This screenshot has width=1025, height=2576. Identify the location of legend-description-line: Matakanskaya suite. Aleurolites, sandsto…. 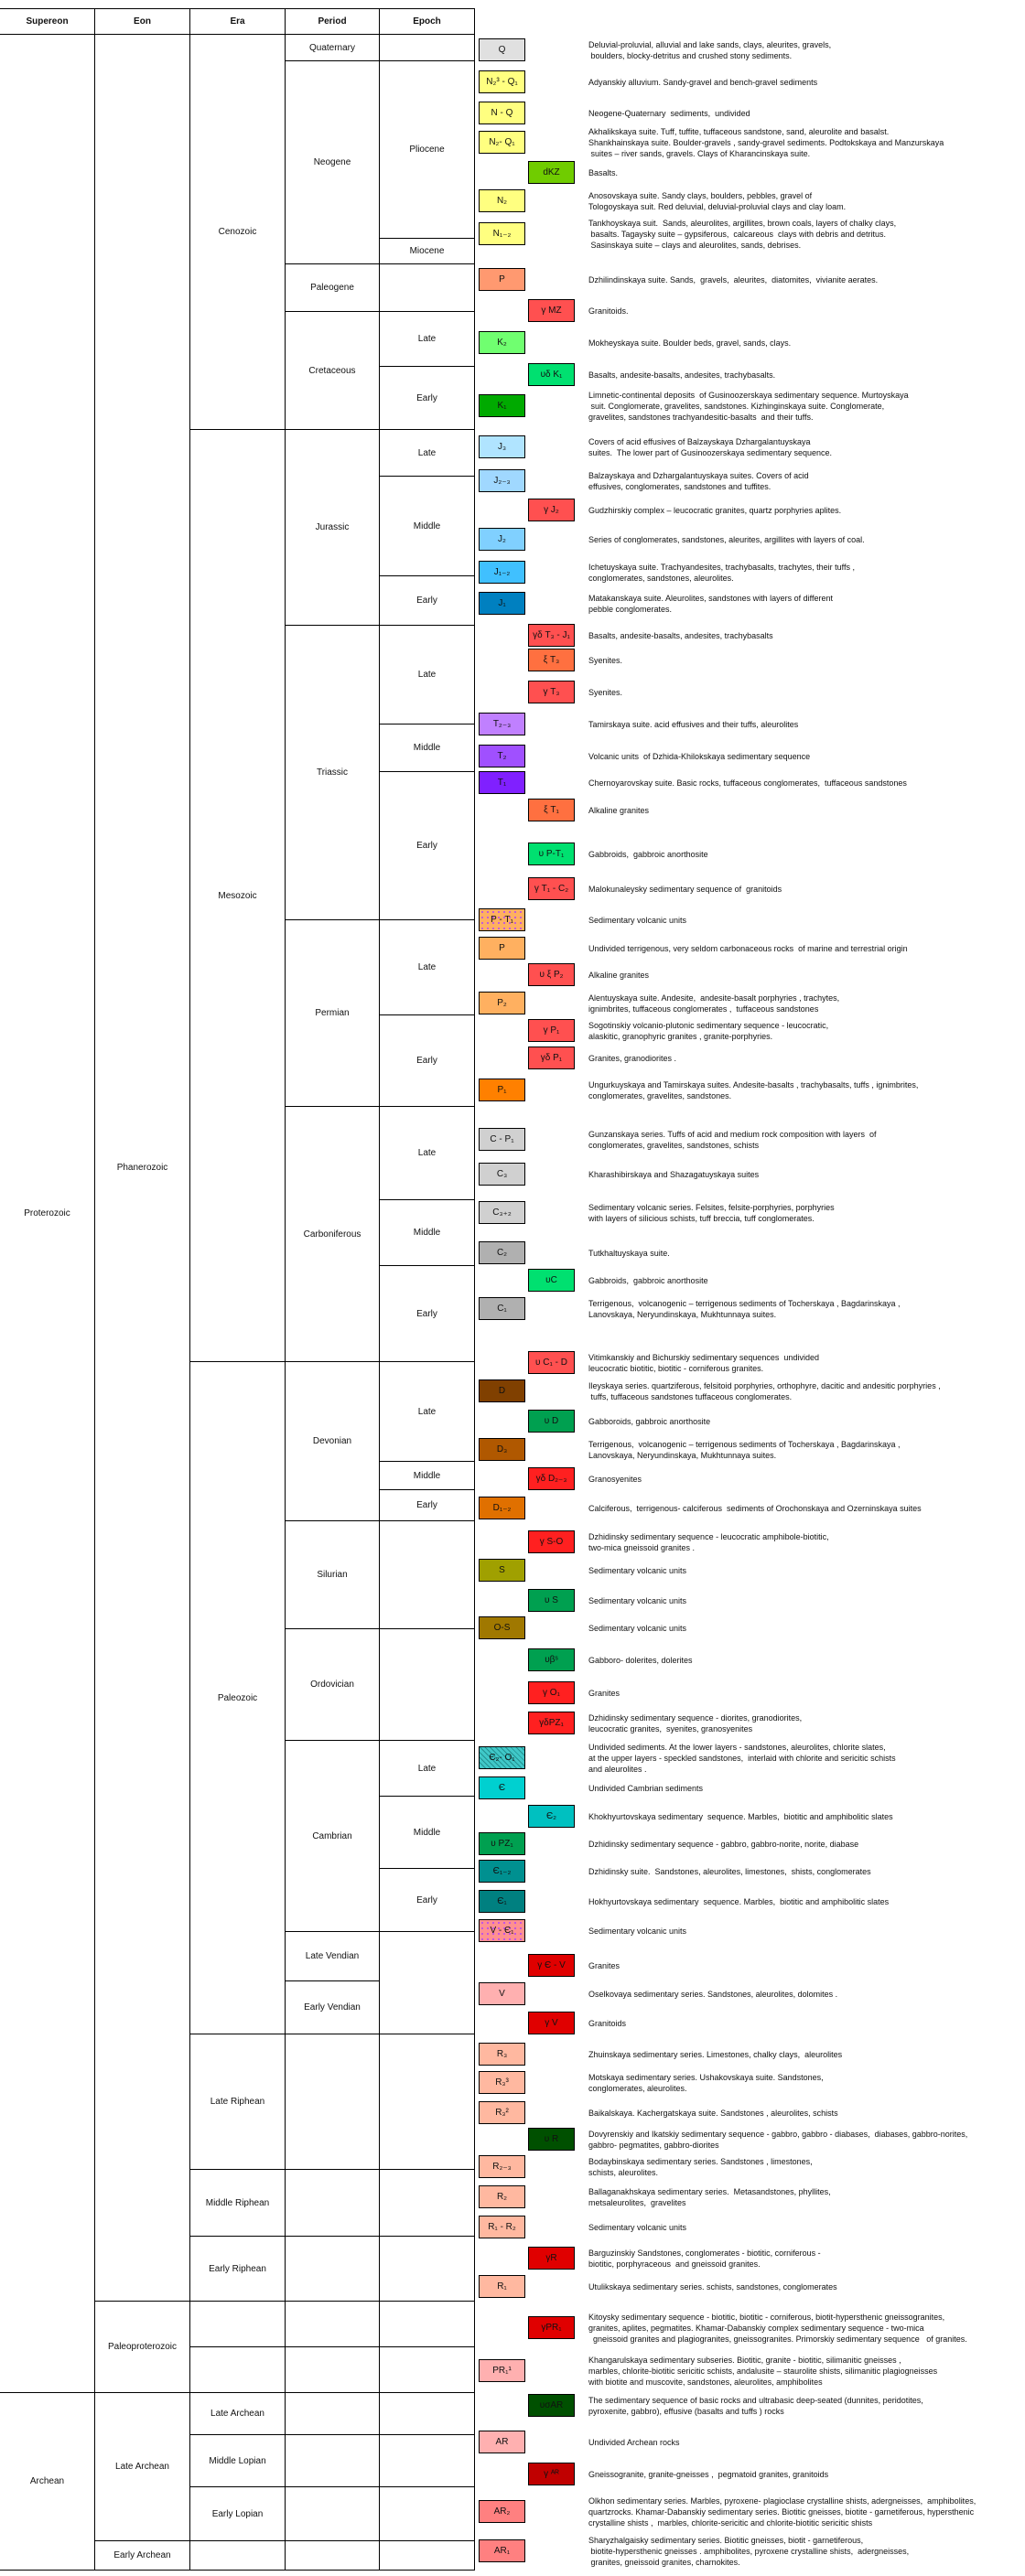
(710, 598).